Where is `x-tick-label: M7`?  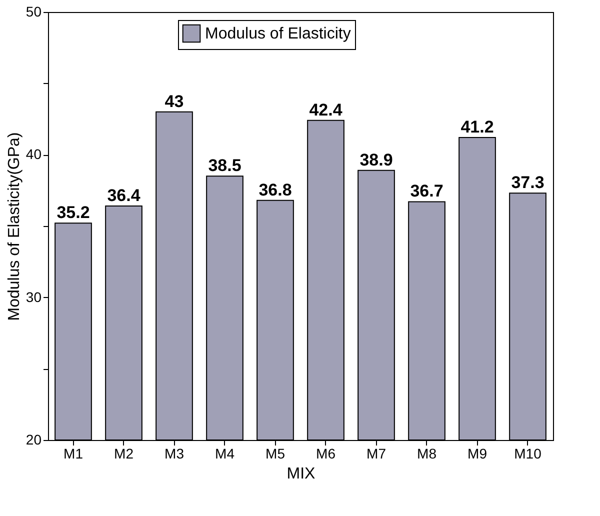 x-tick-label: M7 is located at coordinates (376, 454).